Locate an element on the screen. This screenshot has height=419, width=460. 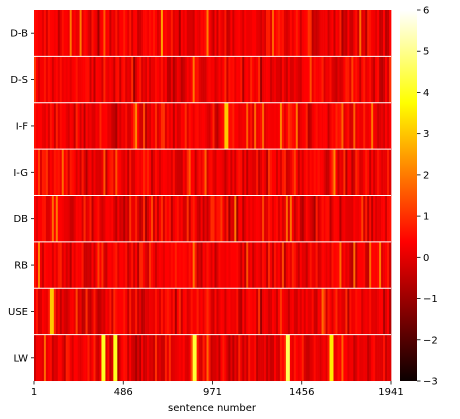
x-tick-label: 486 is located at coordinates (123, 392).